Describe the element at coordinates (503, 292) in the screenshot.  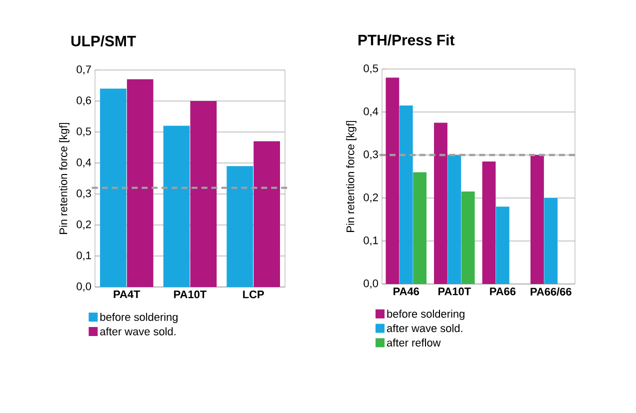
I see `x-tick-label: PA66` at that location.